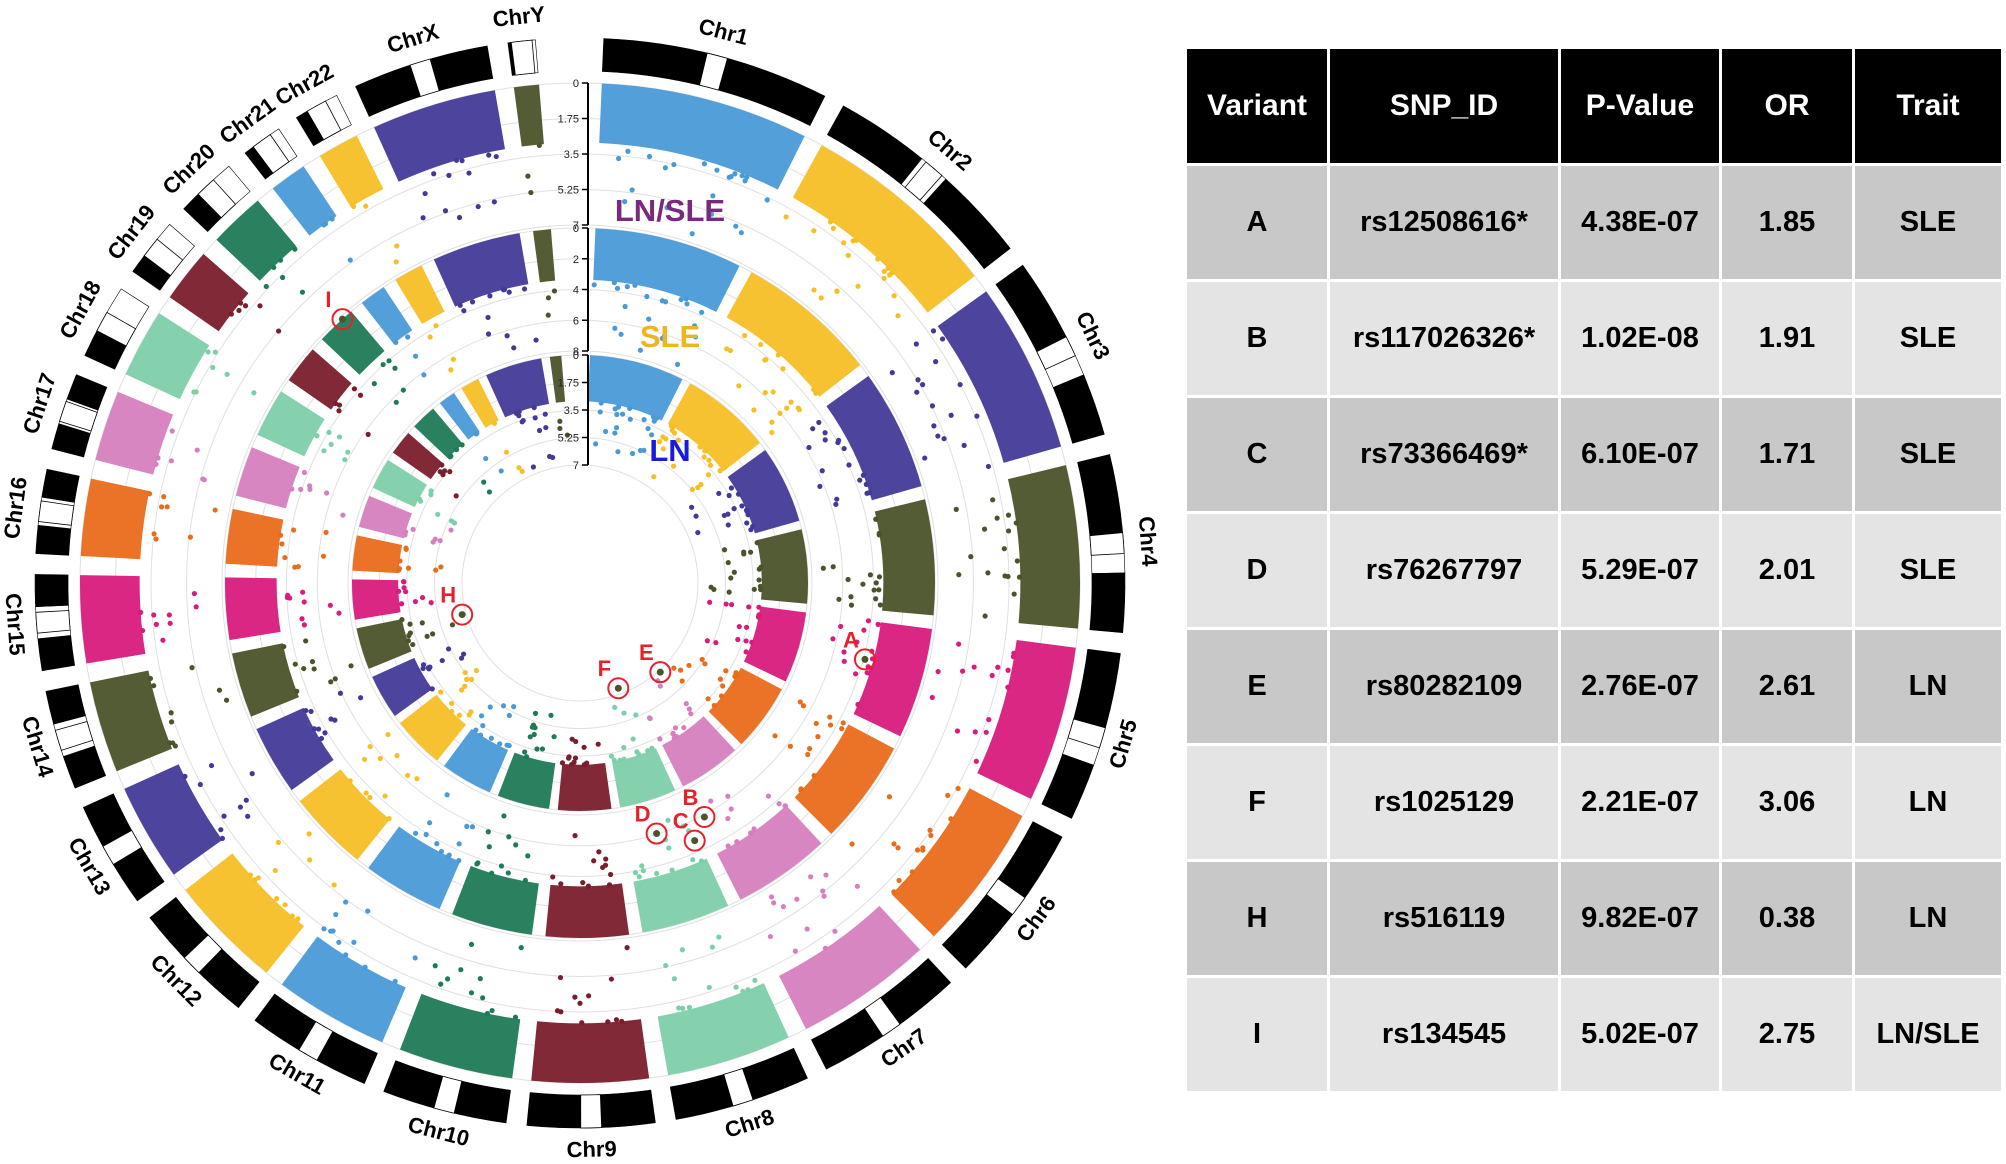  I want to click on cell-variant: F, so click(1257, 802).